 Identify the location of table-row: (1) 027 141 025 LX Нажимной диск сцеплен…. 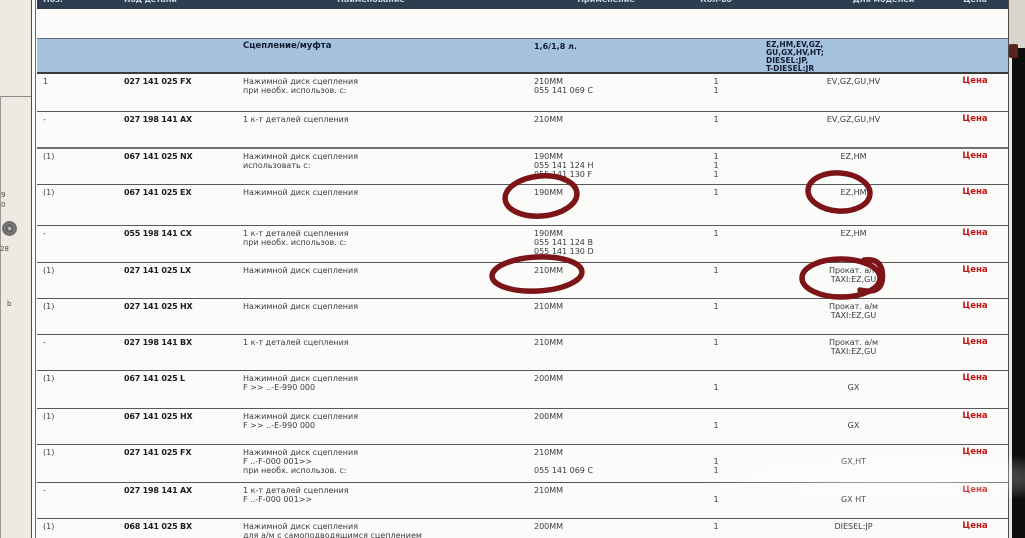
(522, 280).